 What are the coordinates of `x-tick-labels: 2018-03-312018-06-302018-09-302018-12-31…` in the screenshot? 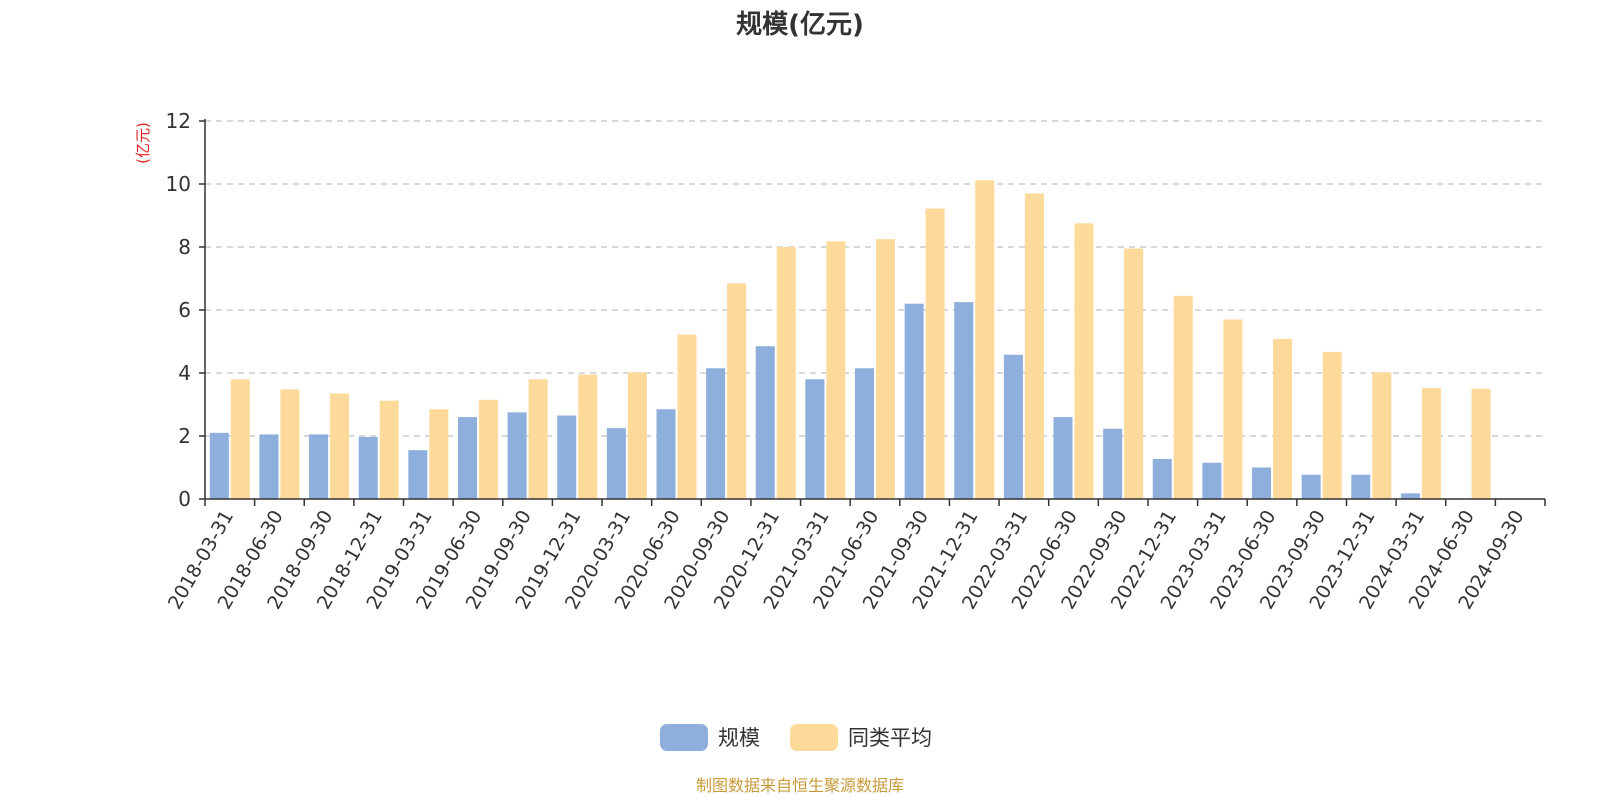 It's located at (846, 560).